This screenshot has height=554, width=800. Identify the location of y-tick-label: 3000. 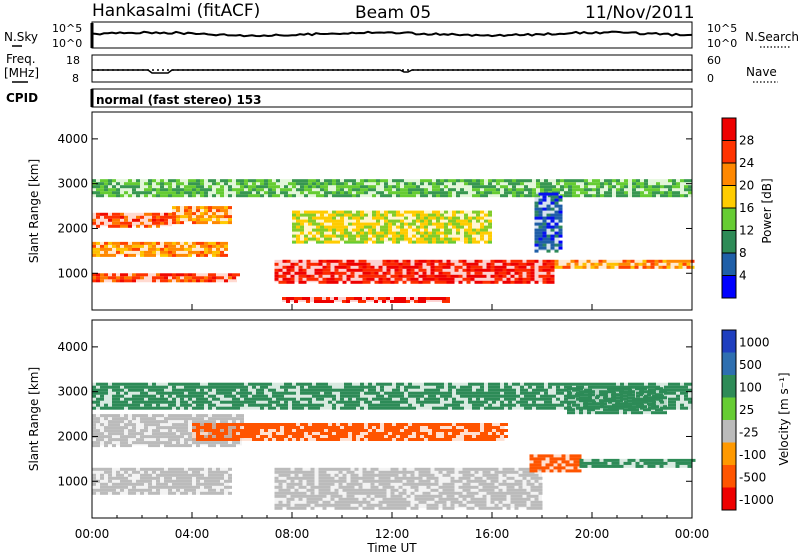
(72, 184).